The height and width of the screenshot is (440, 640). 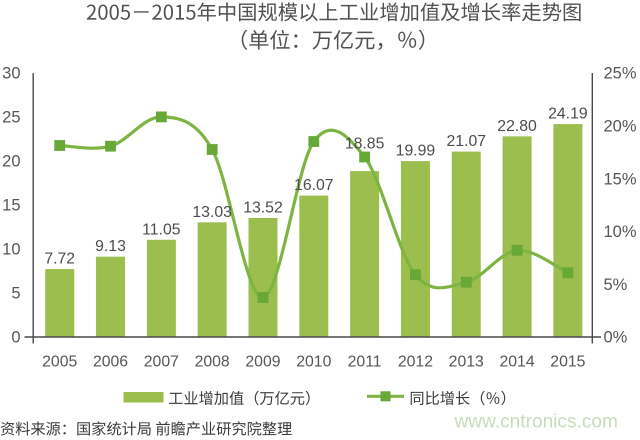 I want to click on svg-text: 24.19, so click(x=568, y=114).